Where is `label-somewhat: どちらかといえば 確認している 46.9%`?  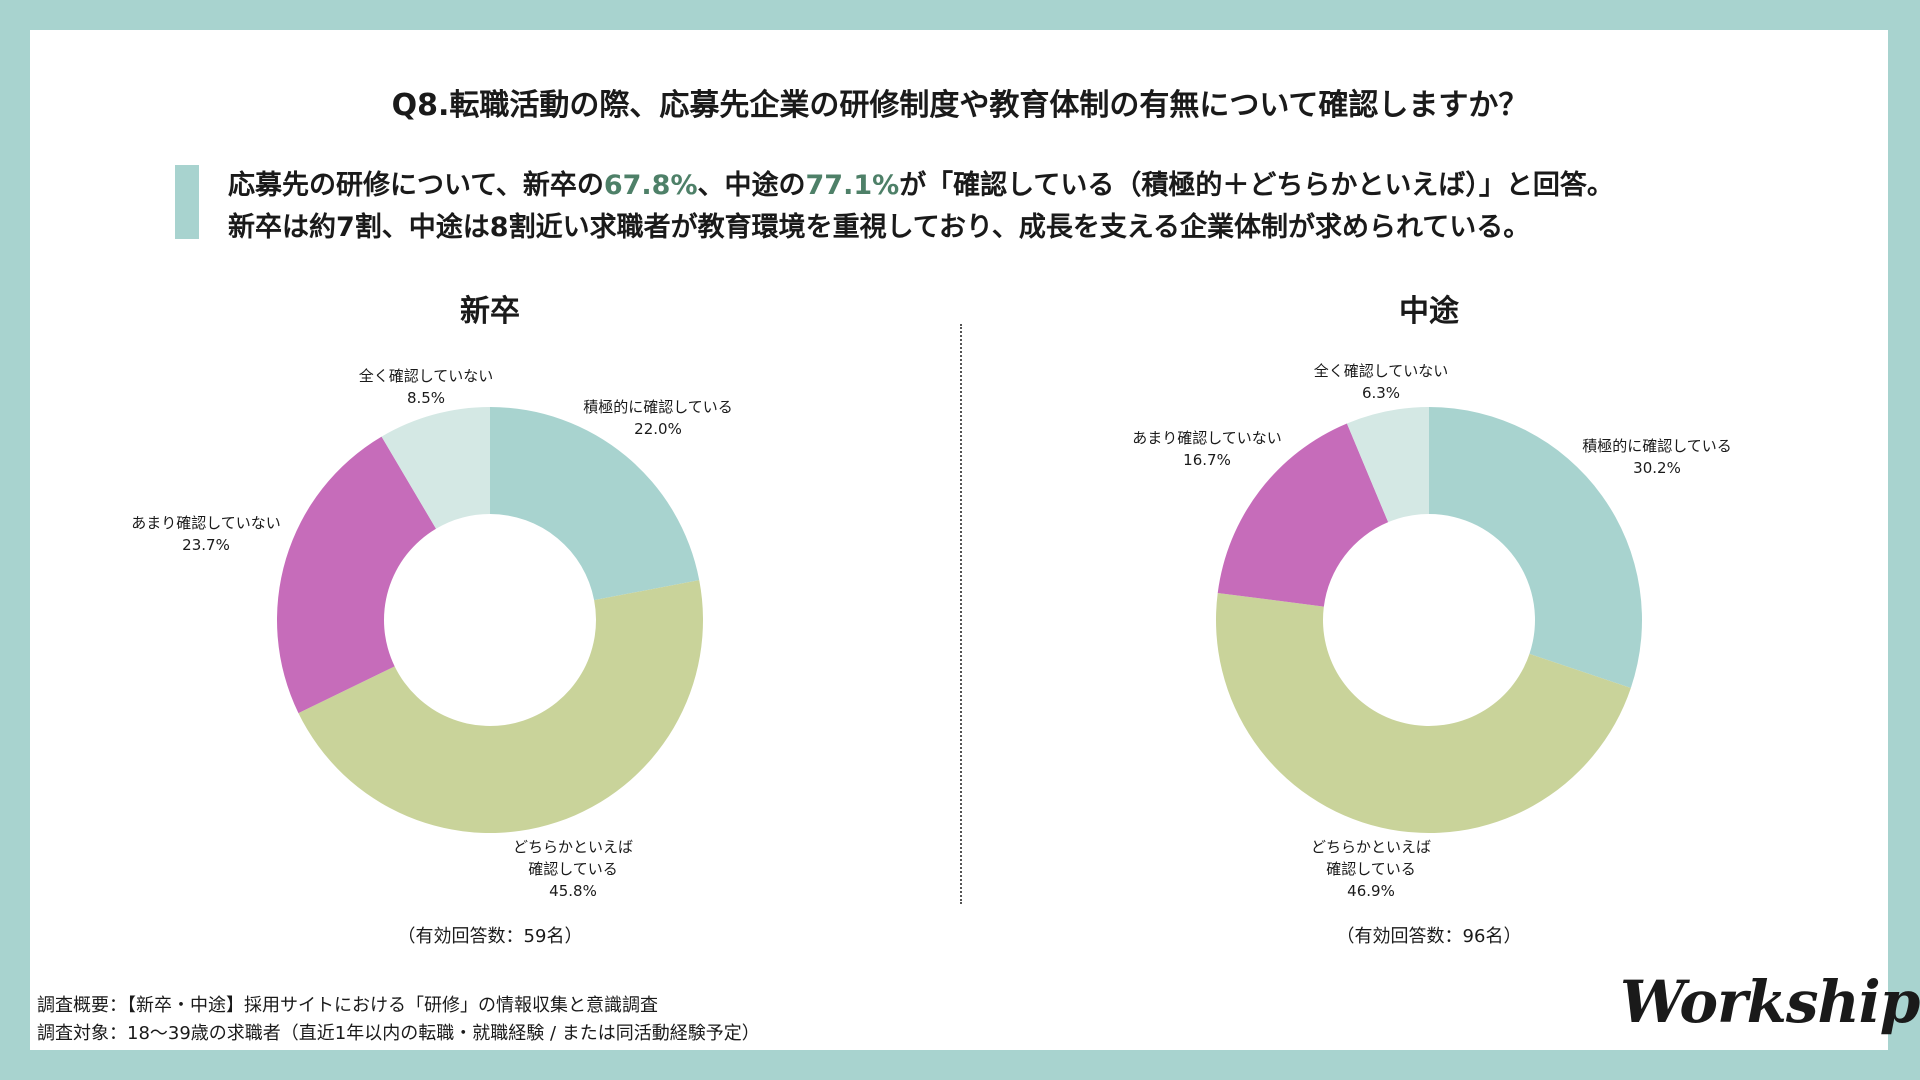
label-somewhat: どちらかといえば 確認している 46.9% is located at coordinates (1371, 869).